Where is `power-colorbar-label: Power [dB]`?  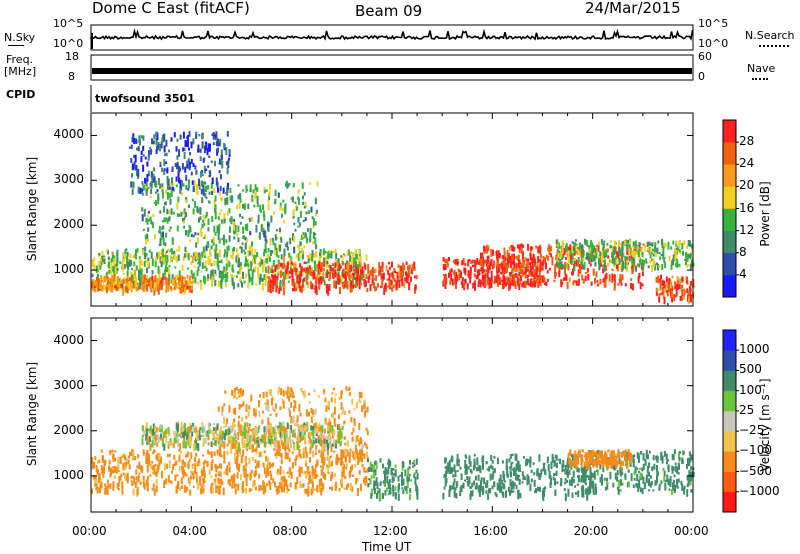
power-colorbar-label: Power [dB] is located at coordinates (765, 214).